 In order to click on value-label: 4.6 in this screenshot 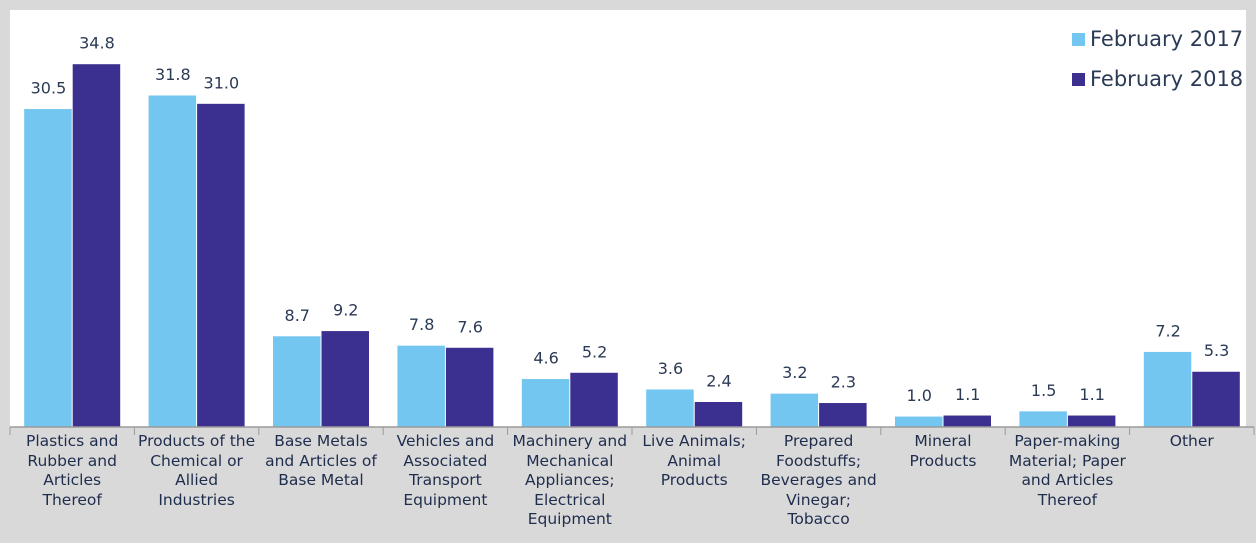, I will do `click(545, 358)`.